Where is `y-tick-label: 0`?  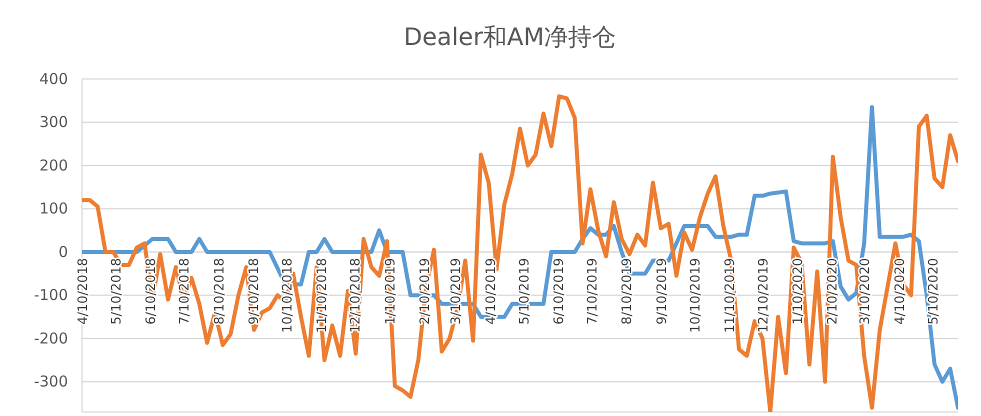
y-tick-label: 0 is located at coordinates (63, 251).